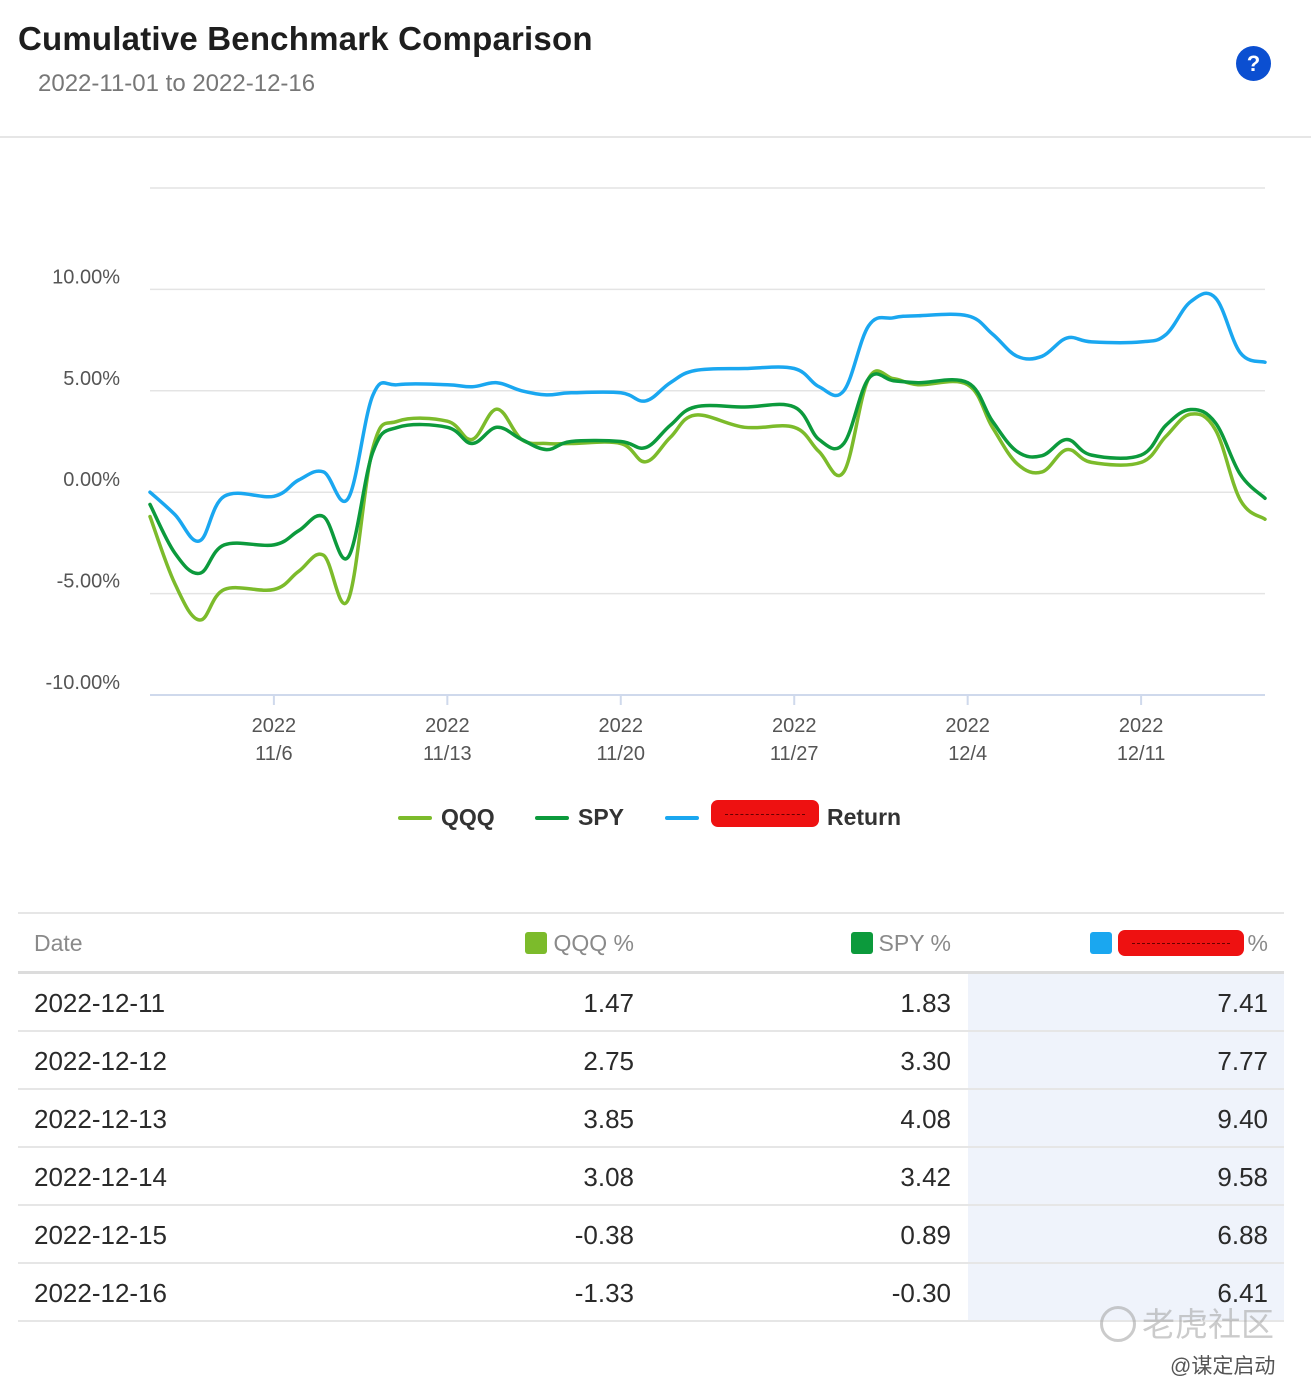 Image resolution: width=1311 pixels, height=1394 pixels. Describe the element at coordinates (91, 379) in the screenshot. I see `y-tick-label: 5.00%` at that location.